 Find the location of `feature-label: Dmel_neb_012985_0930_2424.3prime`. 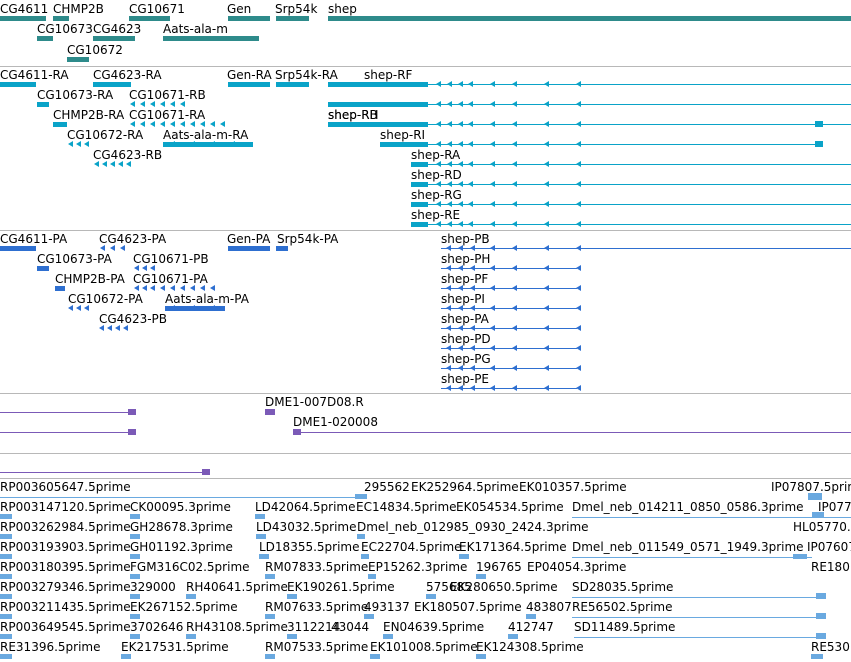

feature-label: Dmel_neb_012985_0930_2424.3prime is located at coordinates (473, 527).